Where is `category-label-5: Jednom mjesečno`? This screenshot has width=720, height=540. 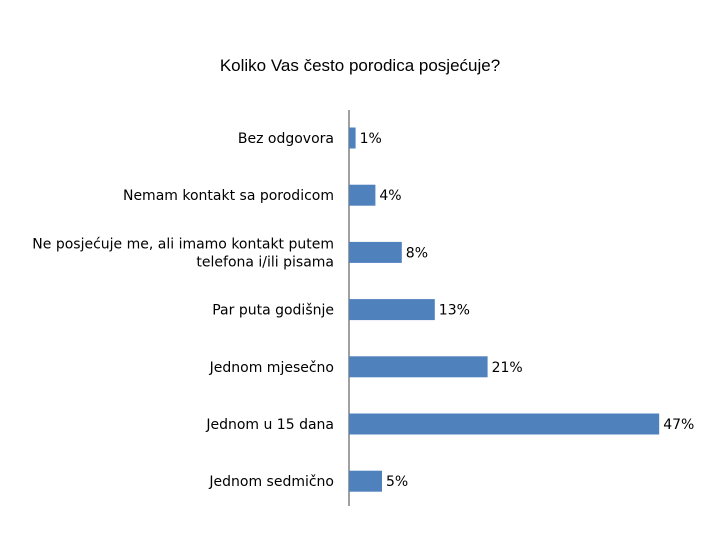
category-label-5: Jednom mjesečno is located at coordinates (271, 368).